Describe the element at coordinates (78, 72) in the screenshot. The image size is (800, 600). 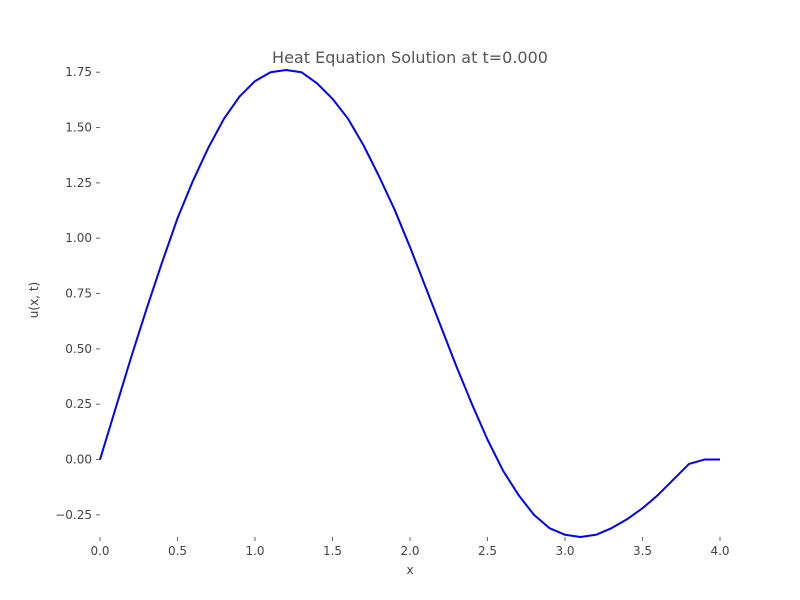
I see `y-tick-label: 1.75` at that location.